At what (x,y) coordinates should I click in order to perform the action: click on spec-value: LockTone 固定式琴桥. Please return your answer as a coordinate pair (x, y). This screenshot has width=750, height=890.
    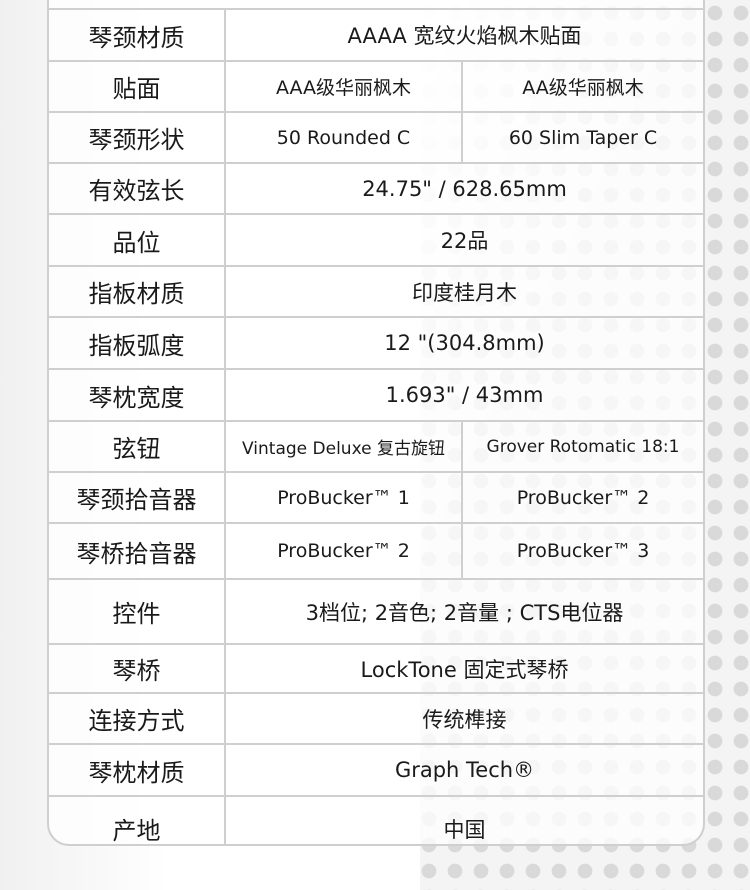
    Looking at the image, I should click on (464, 669).